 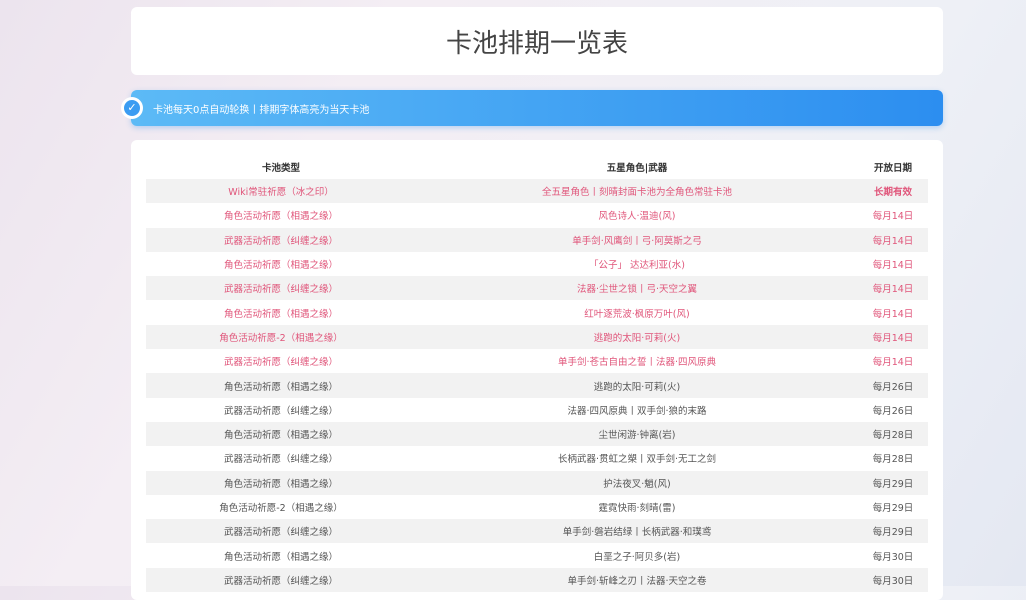 What do you see at coordinates (537, 166) in the screenshot?
I see `table-header: 卡池类型 五星角色|武器 开放日期` at bounding box center [537, 166].